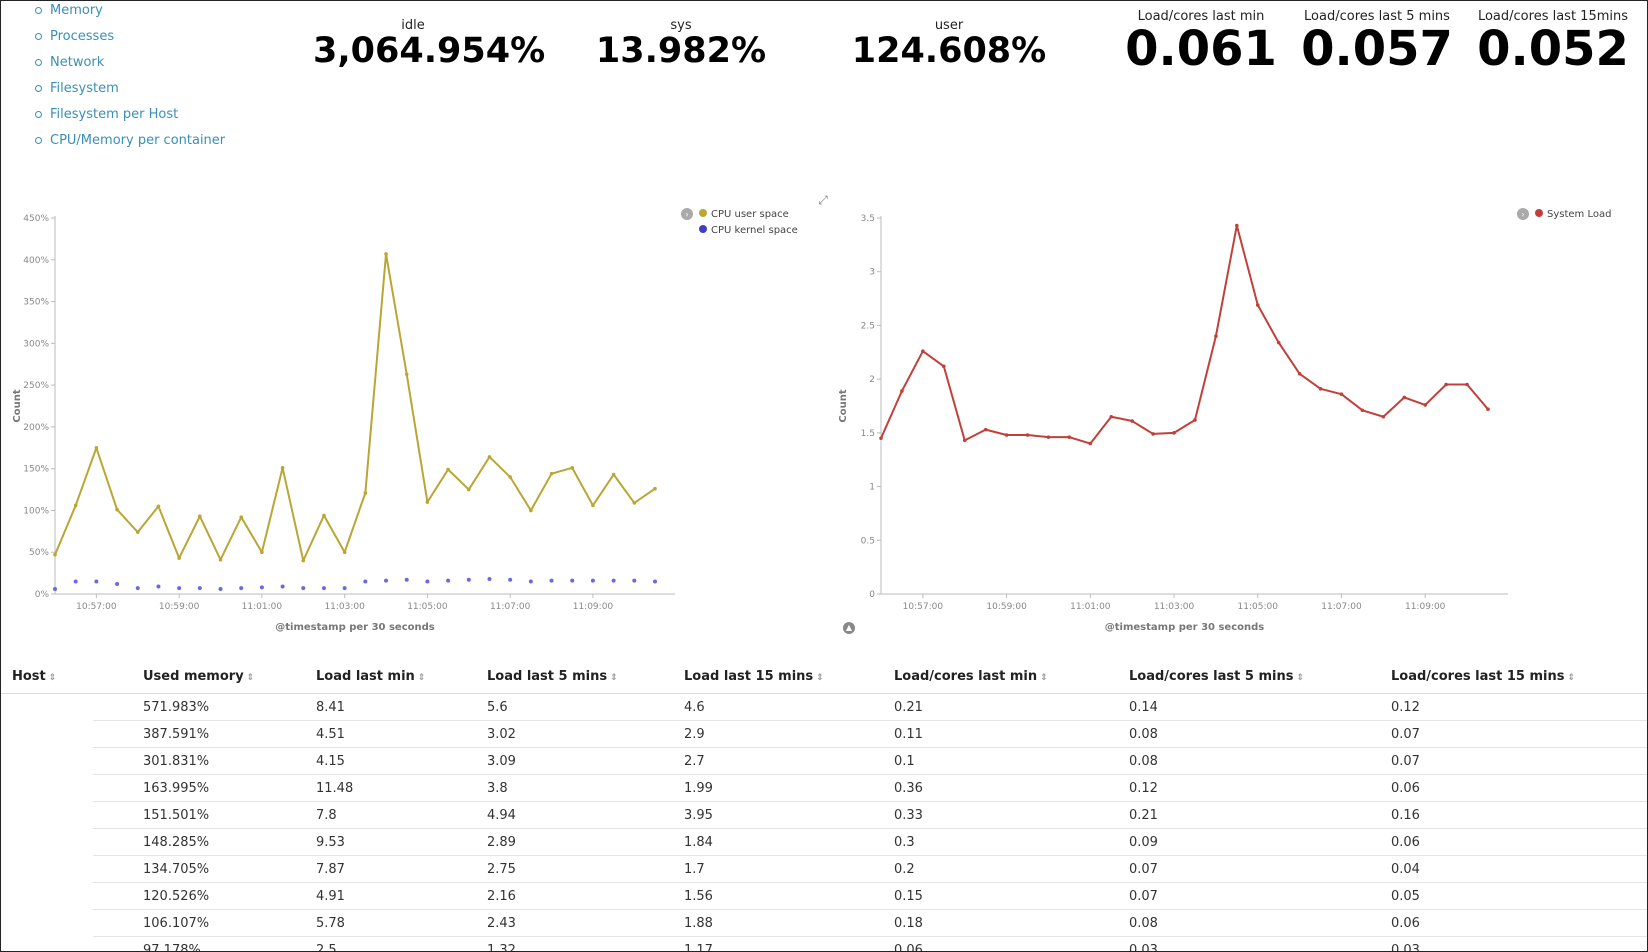 The image size is (1648, 952). I want to click on metric-idle: idle 3,064.954%, so click(429, 44).